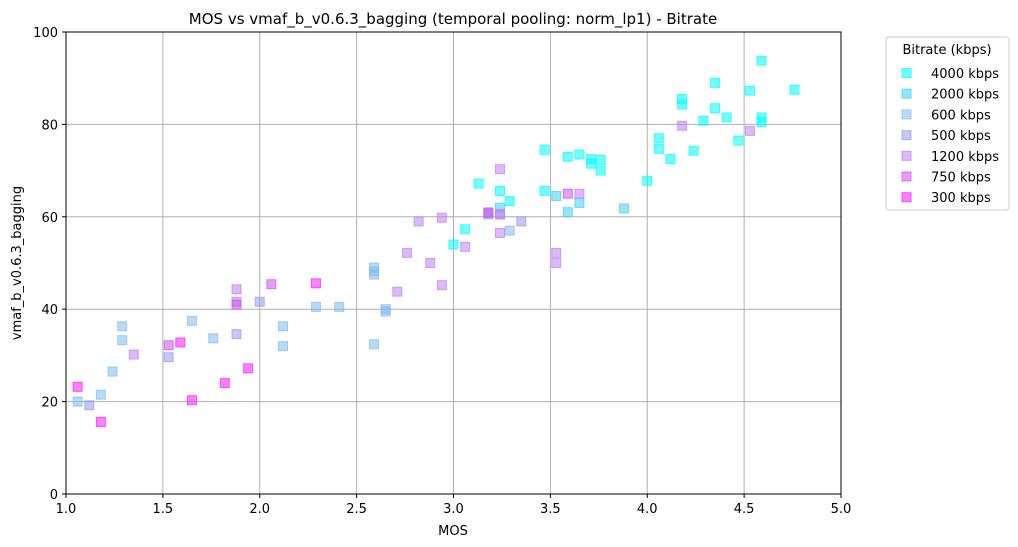 This screenshot has height=547, width=1018. What do you see at coordinates (17, 263) in the screenshot?
I see `y-axis-title: vmaf_b_v0.6.3_bagging` at bounding box center [17, 263].